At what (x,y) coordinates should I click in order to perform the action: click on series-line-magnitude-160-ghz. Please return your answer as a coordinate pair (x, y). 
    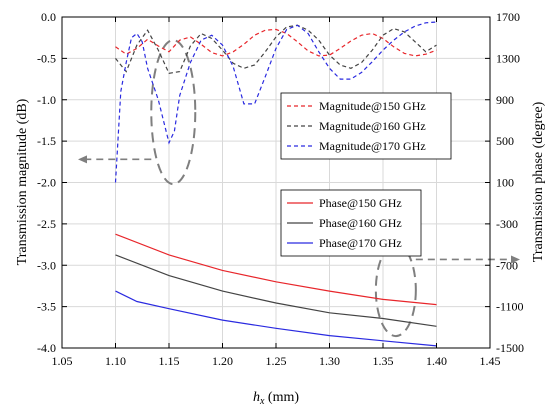
    Looking at the image, I should click on (276, 49).